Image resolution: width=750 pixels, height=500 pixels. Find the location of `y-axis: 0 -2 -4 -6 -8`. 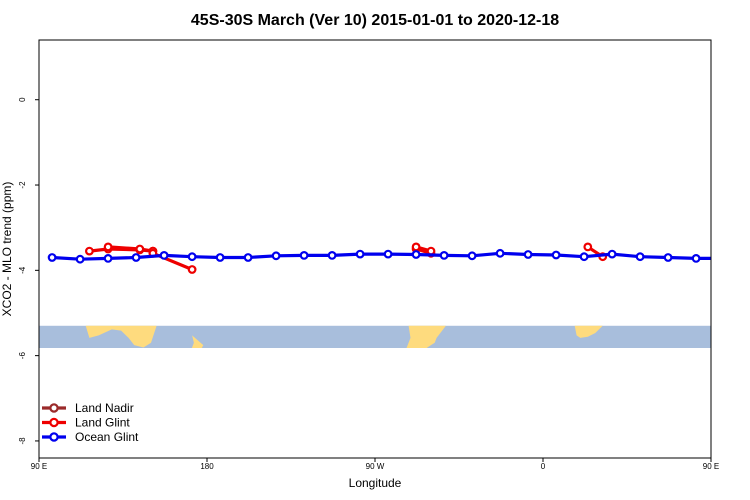

y-axis: 0 -2 -4 -6 -8 is located at coordinates (28, 271).